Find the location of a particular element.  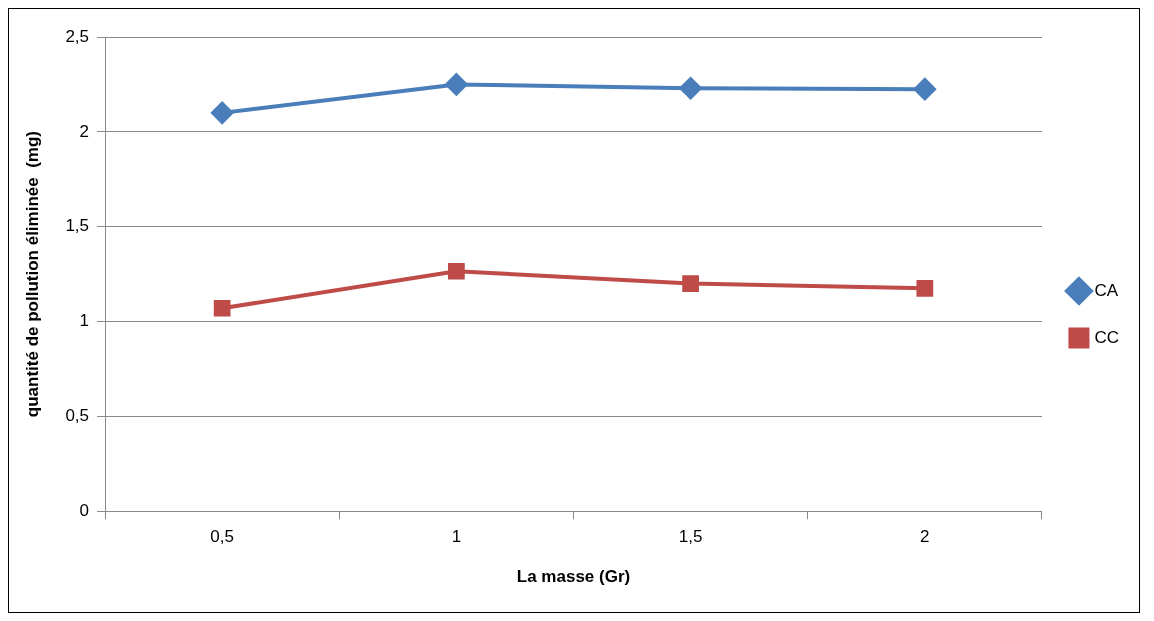

y-tick-label: 2 is located at coordinates (84, 131).